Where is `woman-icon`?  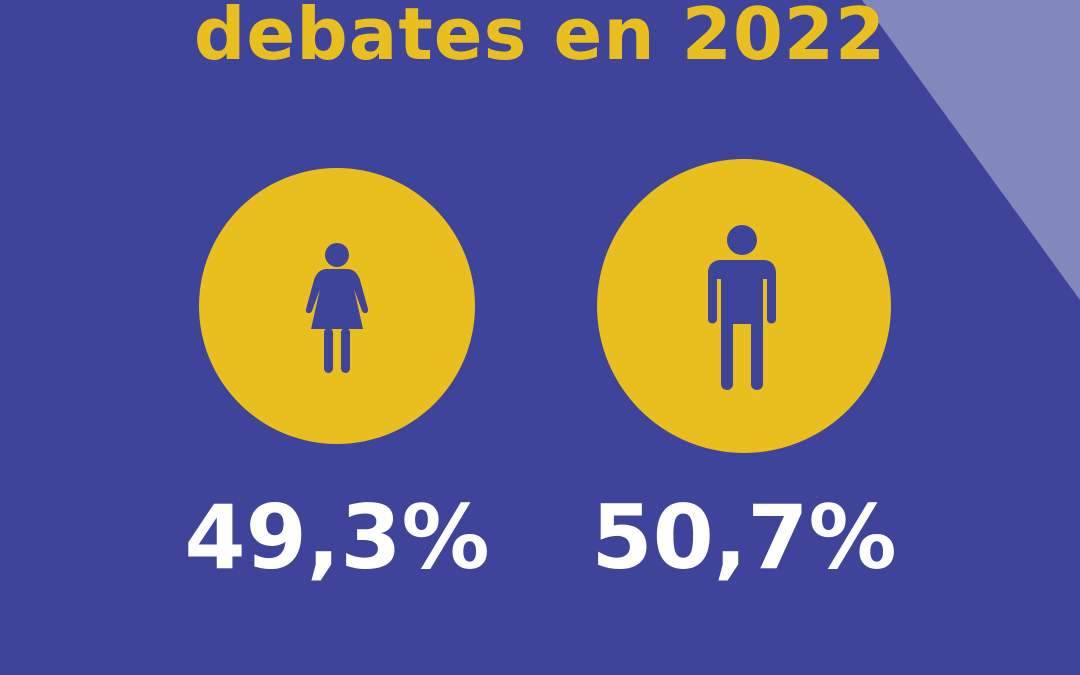
woman-icon is located at coordinates (337, 308).